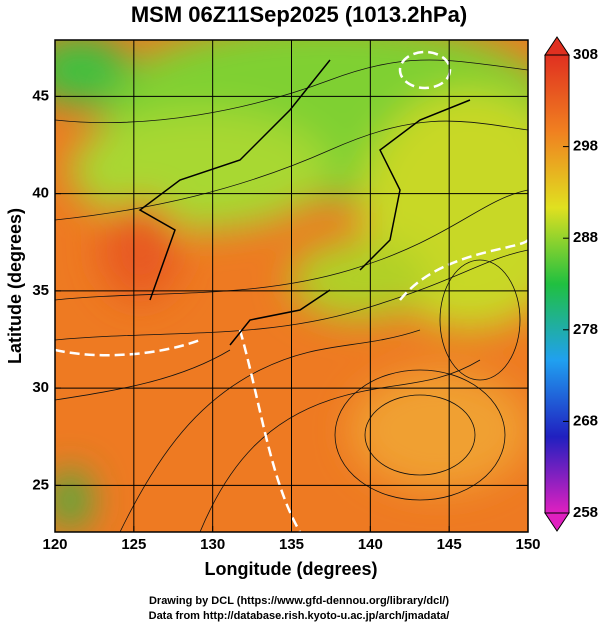 The image size is (599, 625). Describe the element at coordinates (370, 544) in the screenshot. I see `x-tick-label: 140` at that location.